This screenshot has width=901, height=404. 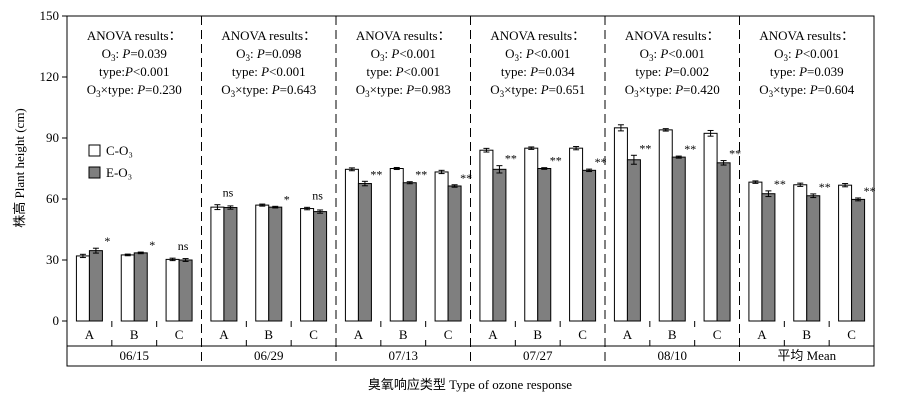 What do you see at coordinates (119, 172) in the screenshot?
I see `legend-label-e-o3: E-O₃` at bounding box center [119, 172].